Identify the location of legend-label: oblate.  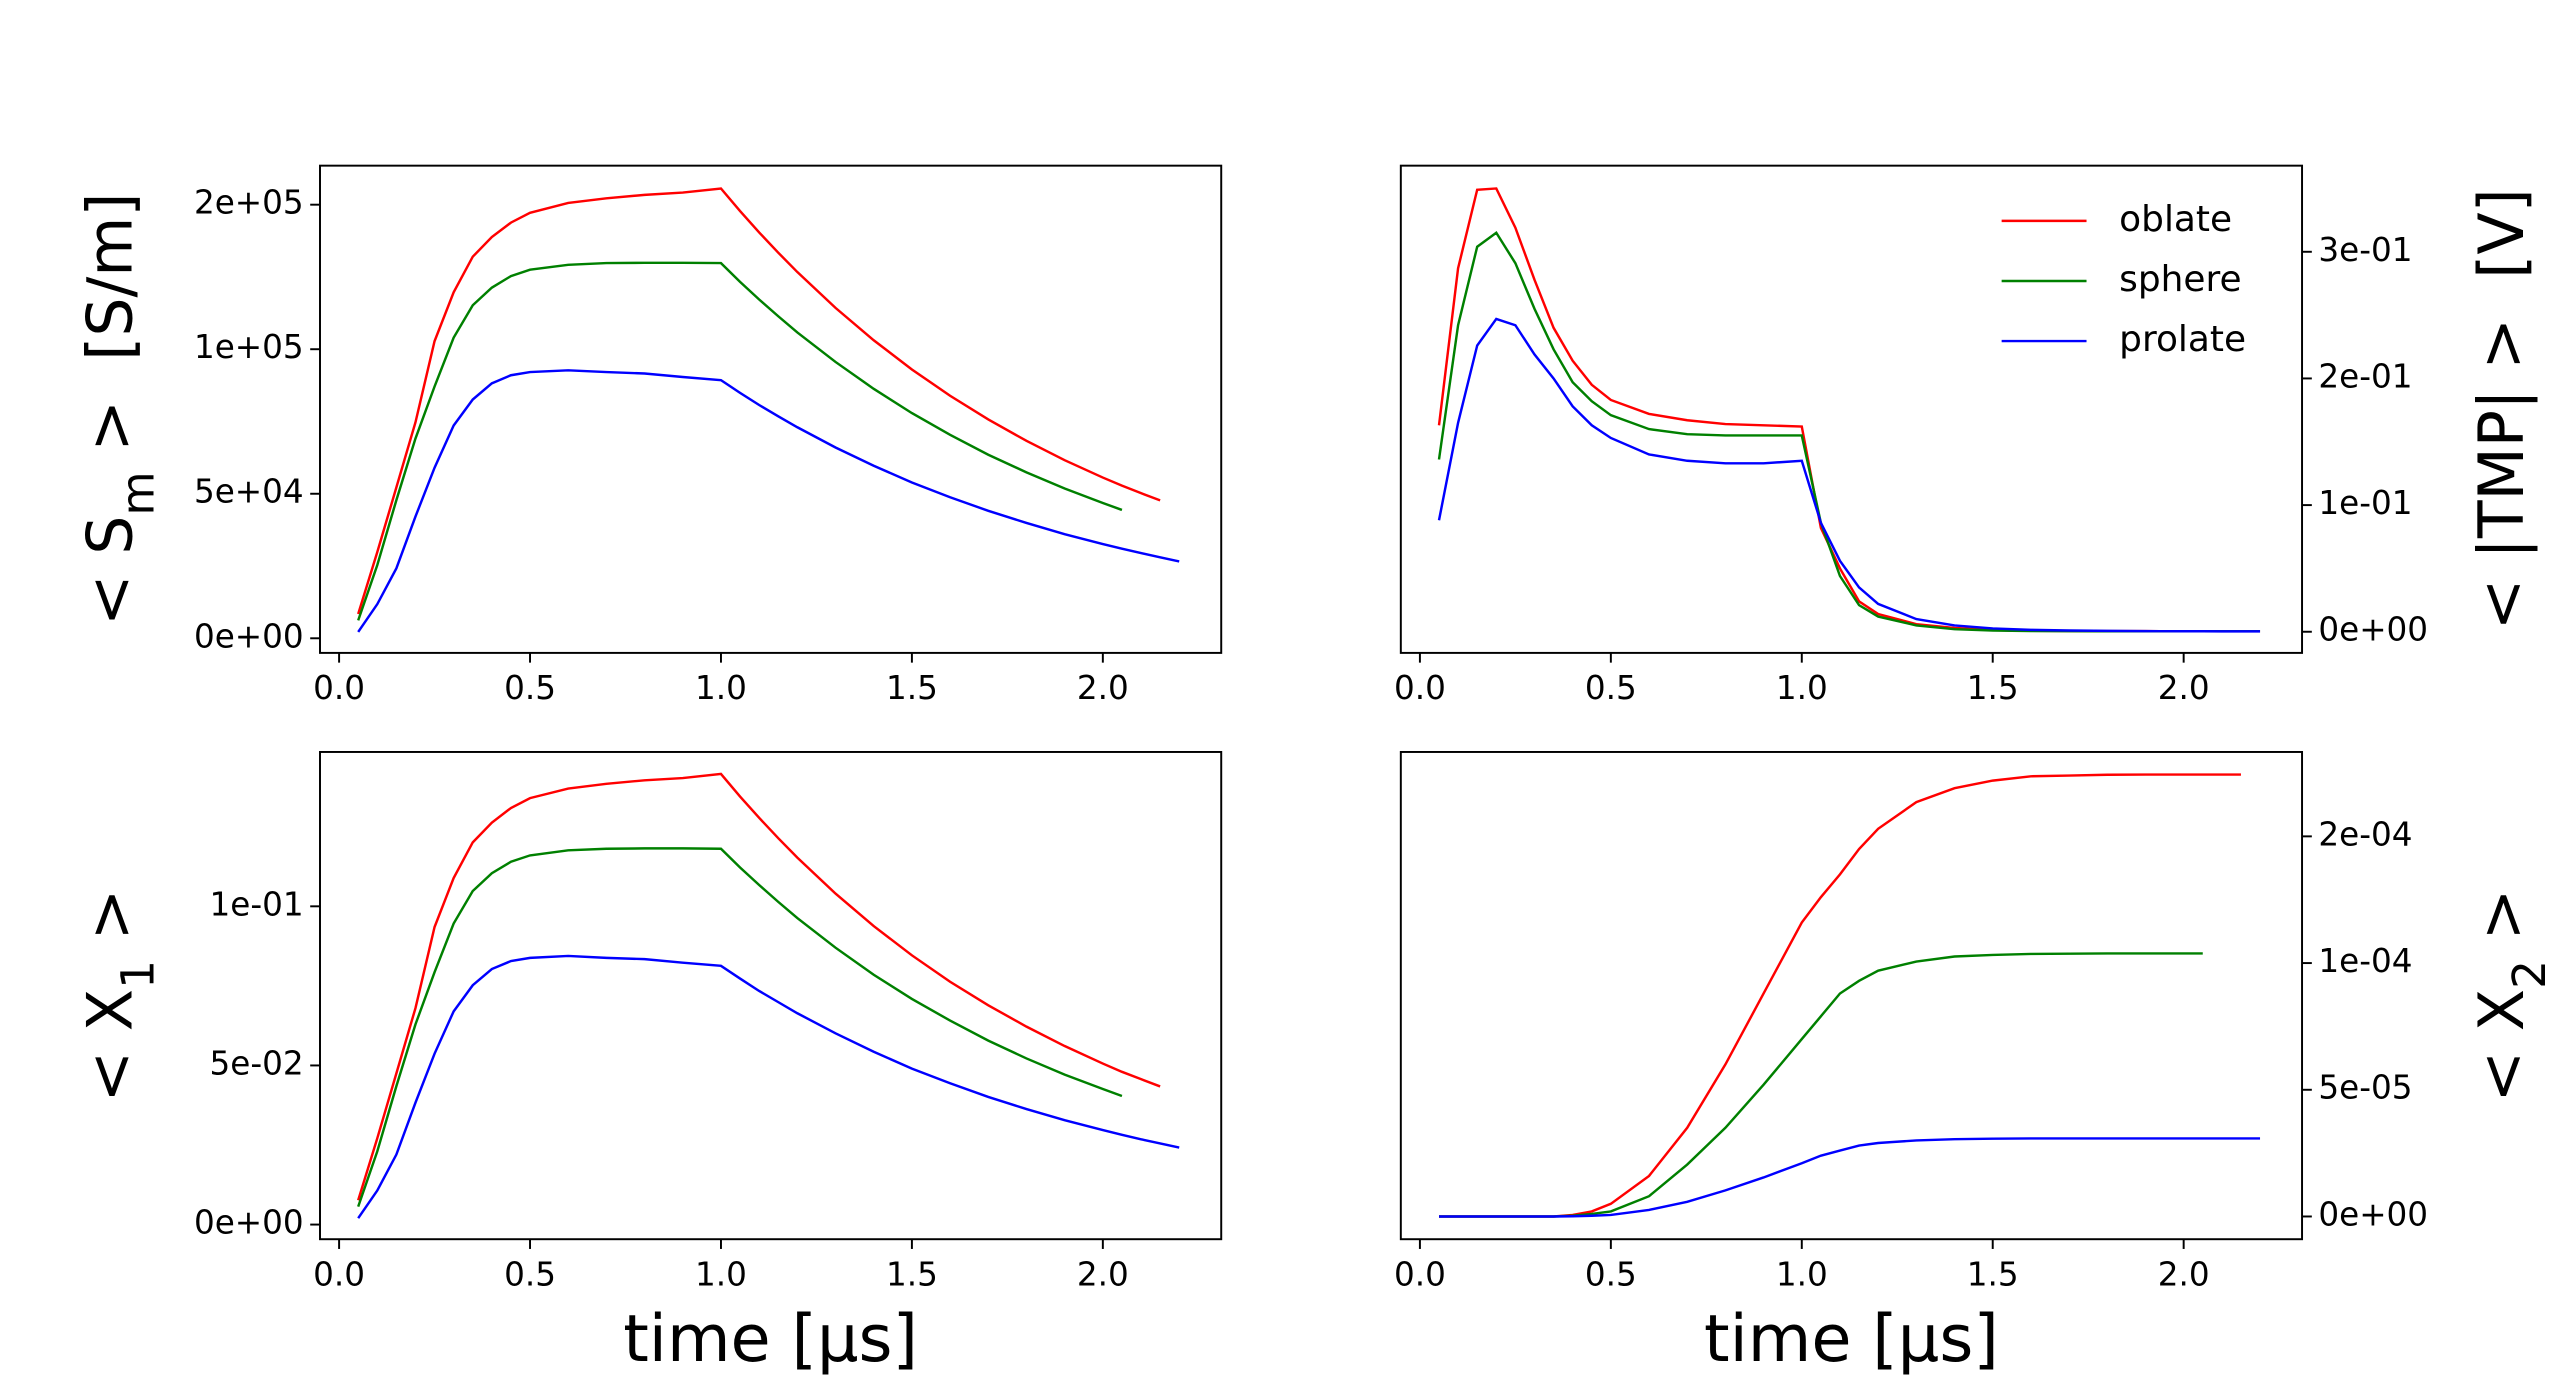
(2175, 219).